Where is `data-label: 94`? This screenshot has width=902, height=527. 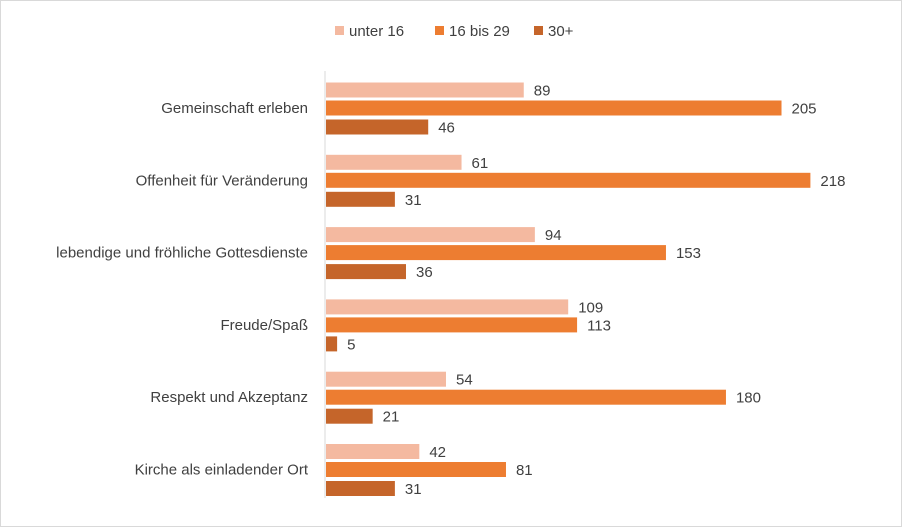 data-label: 94 is located at coordinates (553, 235).